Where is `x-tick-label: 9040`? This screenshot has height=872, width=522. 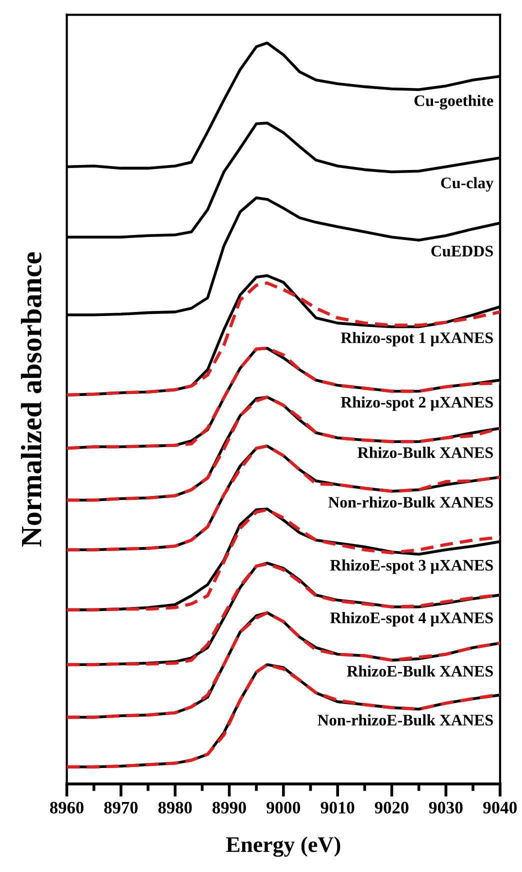
x-tick-label: 9040 is located at coordinates (500, 808).